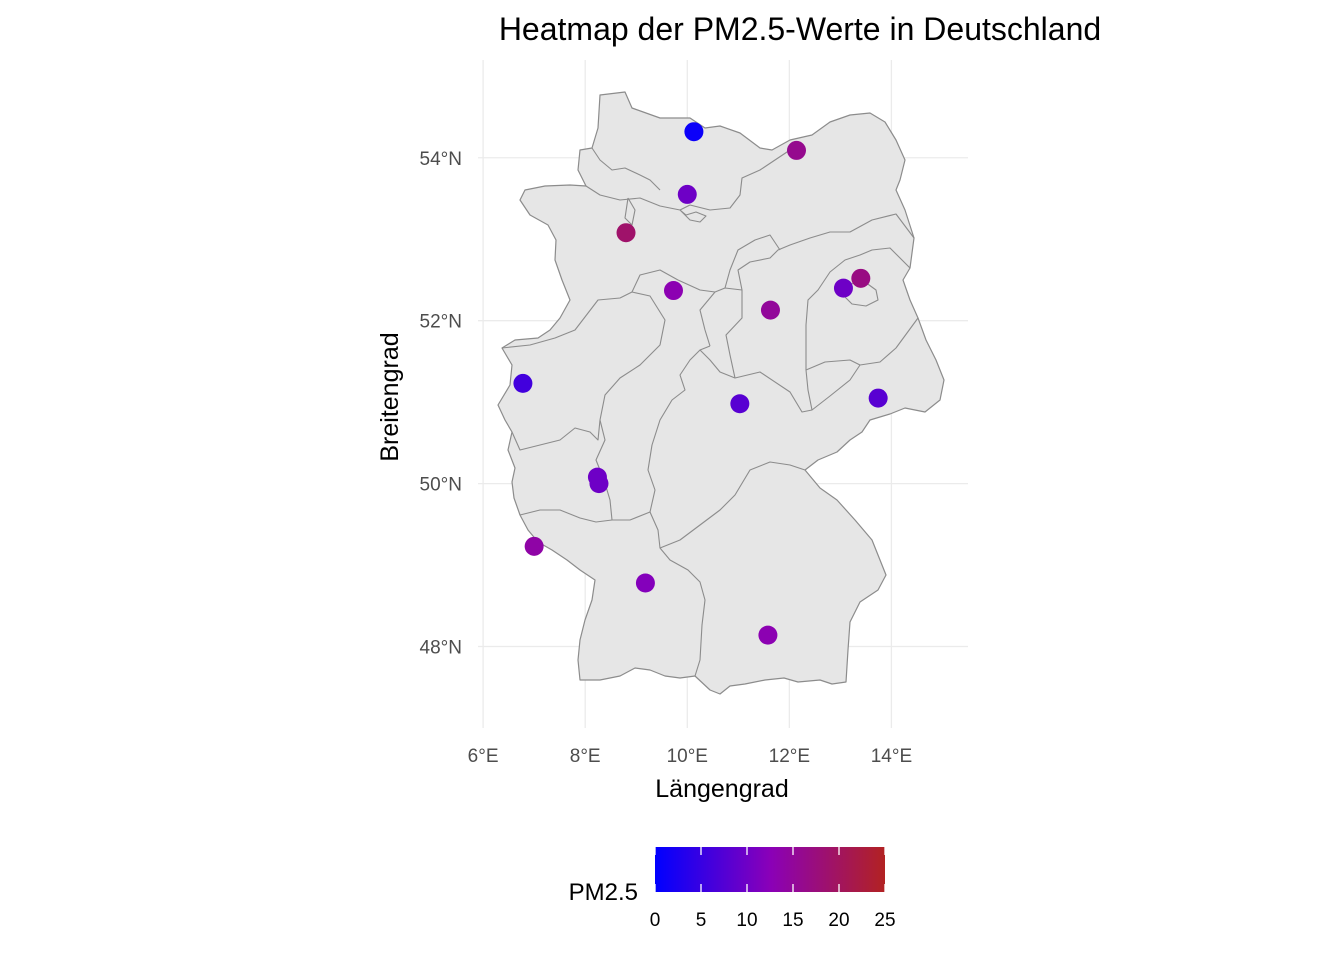  Describe the element at coordinates (390, 396) in the screenshot. I see `y-axis-title: Breitengrad` at that location.